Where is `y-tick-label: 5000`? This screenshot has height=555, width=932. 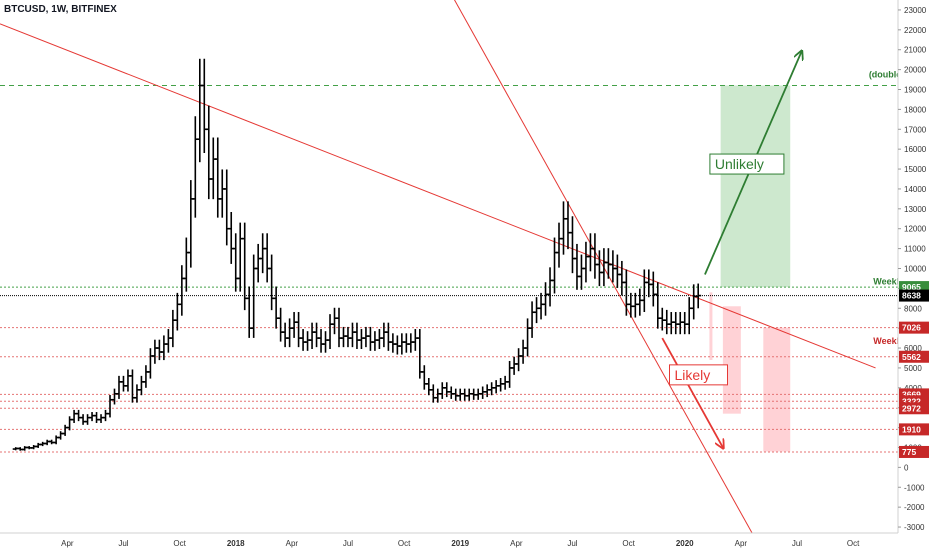 y-tick-label: 5000 is located at coordinates (913, 368).